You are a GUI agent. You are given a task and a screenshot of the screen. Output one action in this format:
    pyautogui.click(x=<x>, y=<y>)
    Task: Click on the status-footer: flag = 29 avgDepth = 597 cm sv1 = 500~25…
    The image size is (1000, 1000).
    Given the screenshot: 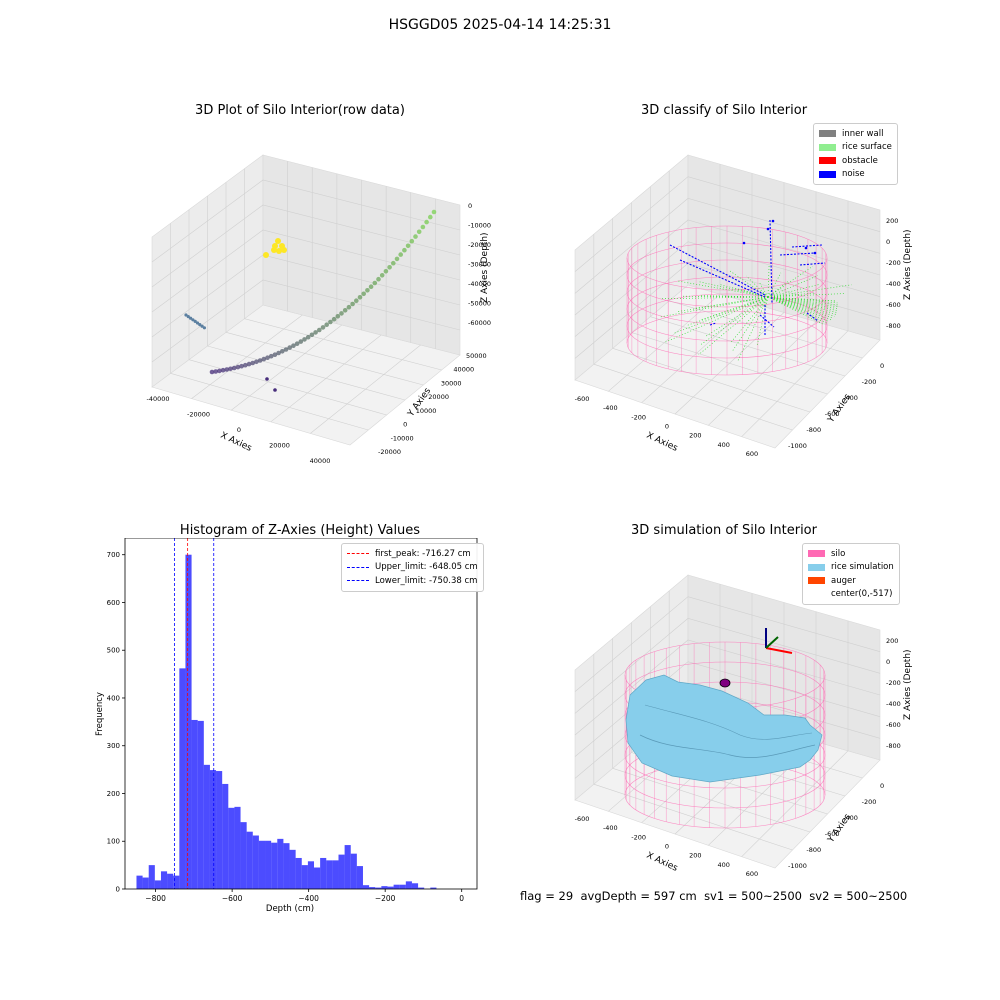 What is the action you would take?
    pyautogui.click(x=713, y=896)
    